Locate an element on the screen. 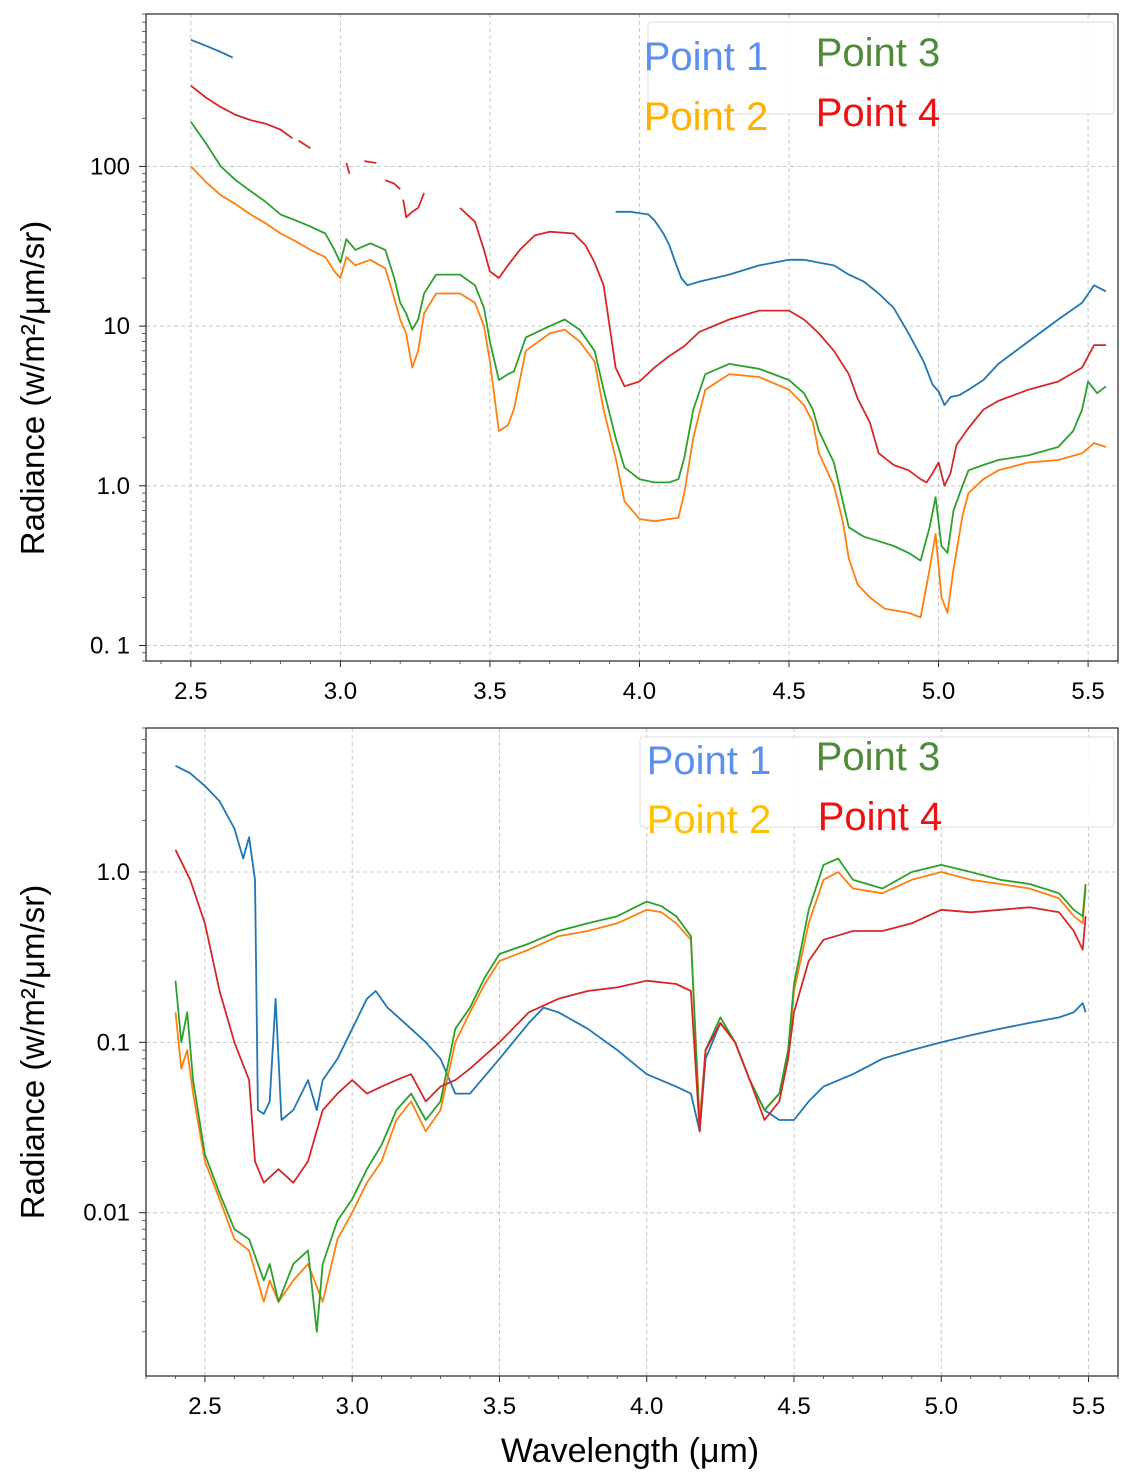 The image size is (1135, 1481). top-y-tick-label: 1.0 is located at coordinates (113, 486).